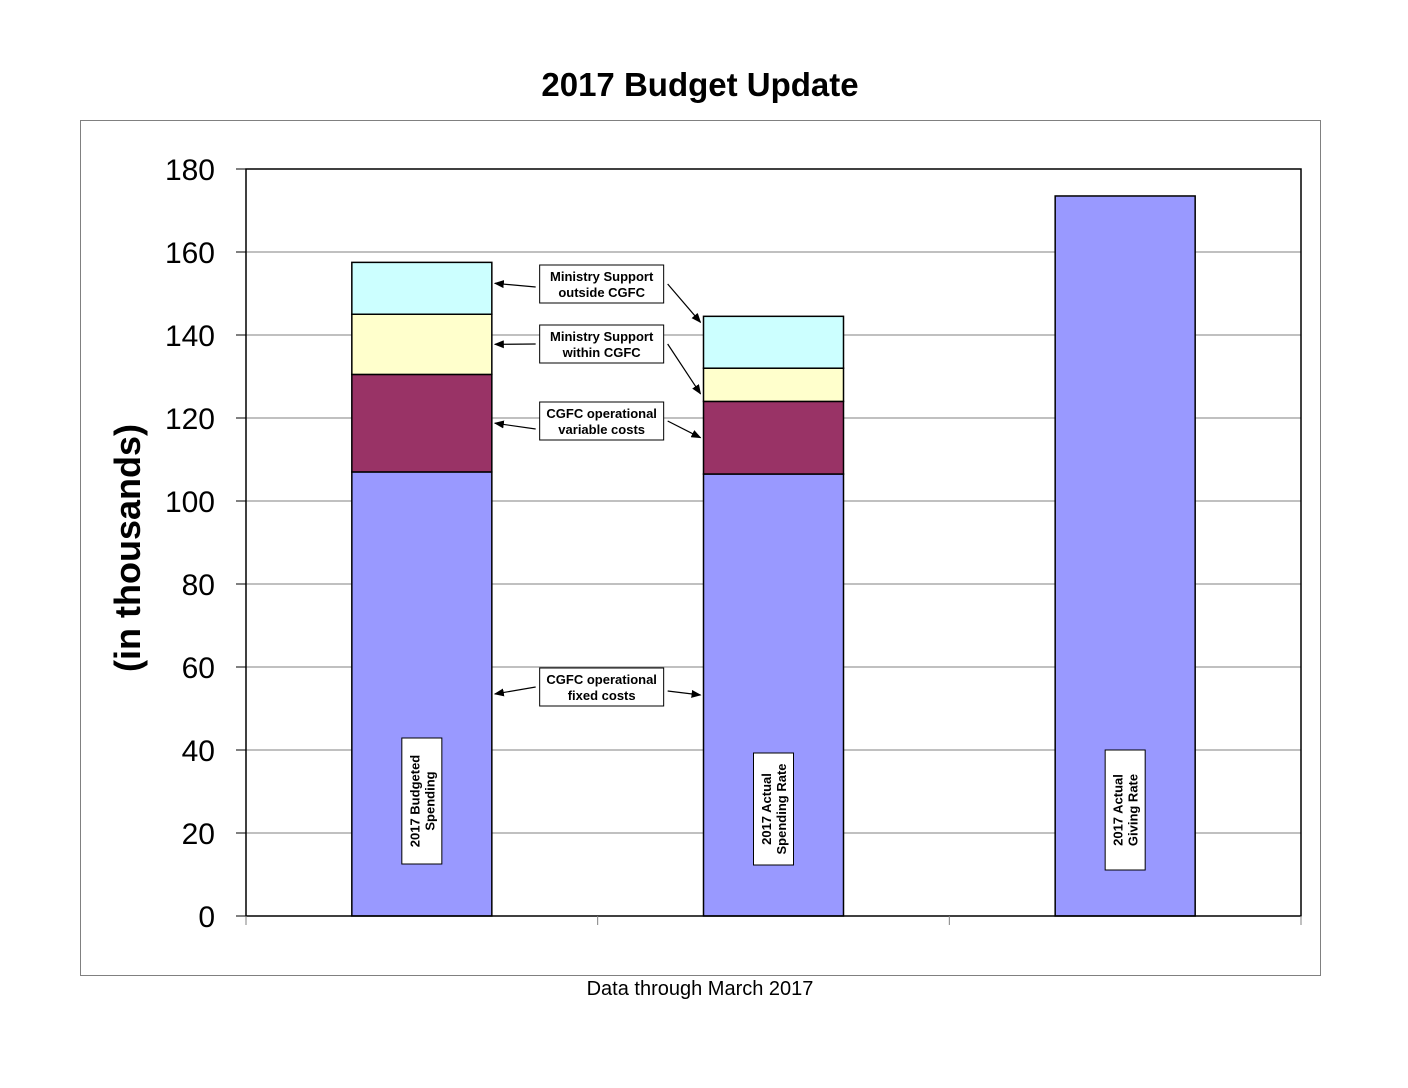 This screenshot has height=1088, width=1408. Describe the element at coordinates (198, 585) in the screenshot. I see `y-tick-label: 80` at that location.